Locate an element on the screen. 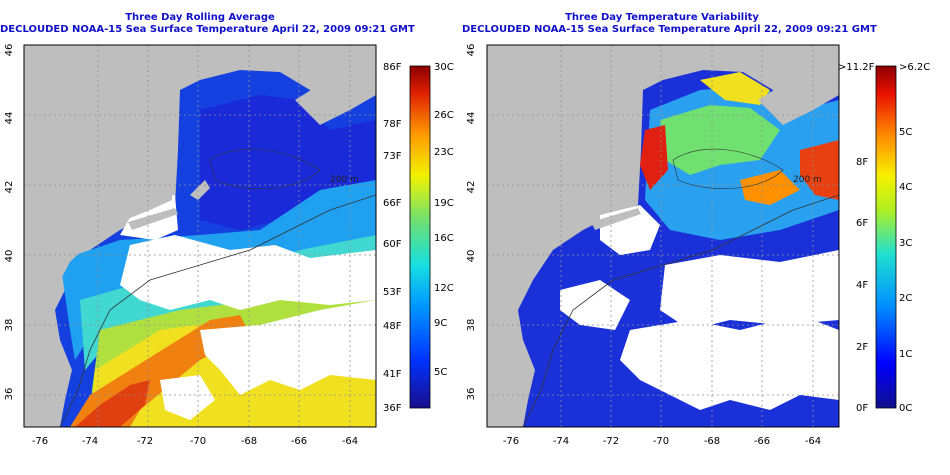  left-nova-scotia-land is located at coordinates (335, 91).